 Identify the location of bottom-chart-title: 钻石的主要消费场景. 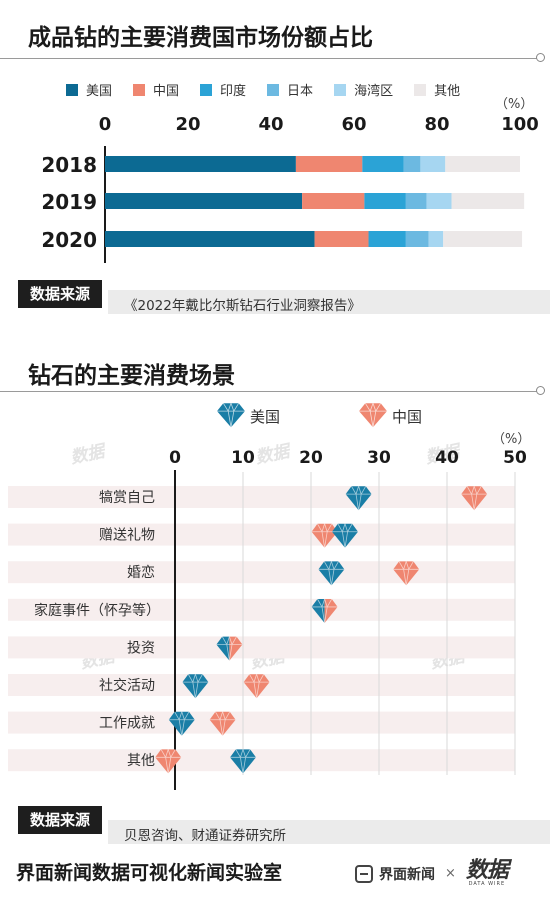
(131, 376).